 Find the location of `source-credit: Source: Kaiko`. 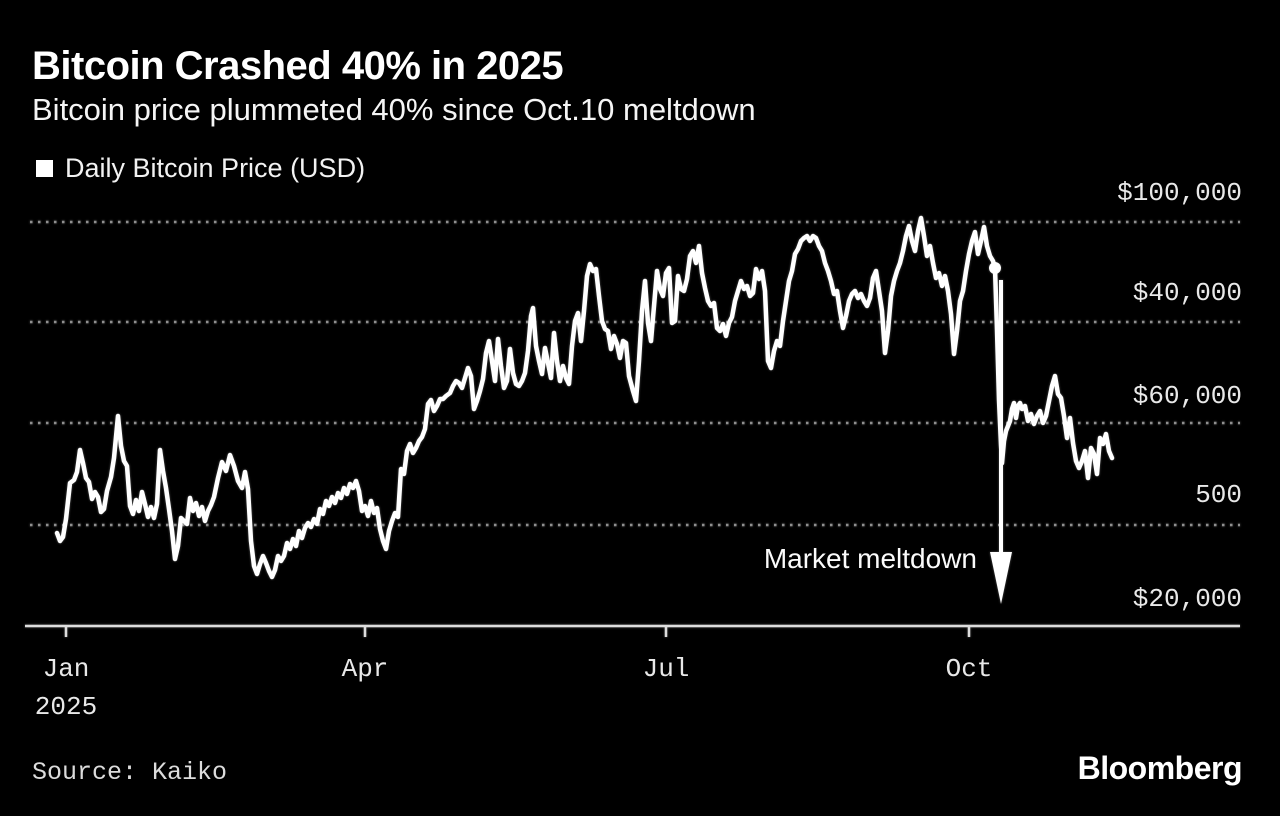

source-credit: Source: Kaiko is located at coordinates (130, 772).